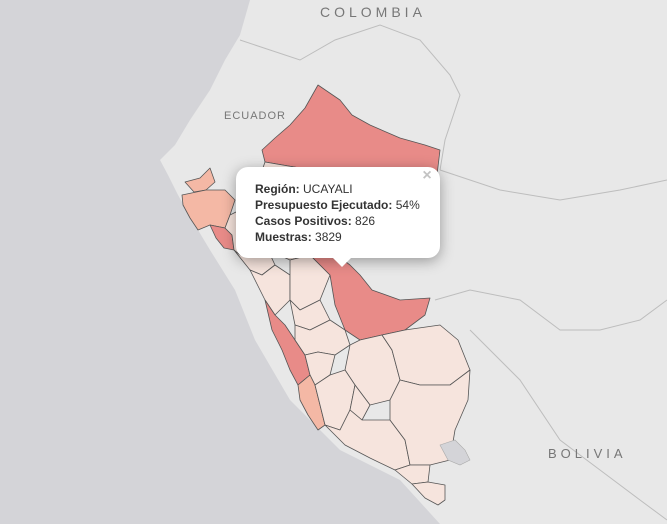  Describe the element at coordinates (373, 12) in the screenshot. I see `country-label-colombia: COLOMBIA` at that location.